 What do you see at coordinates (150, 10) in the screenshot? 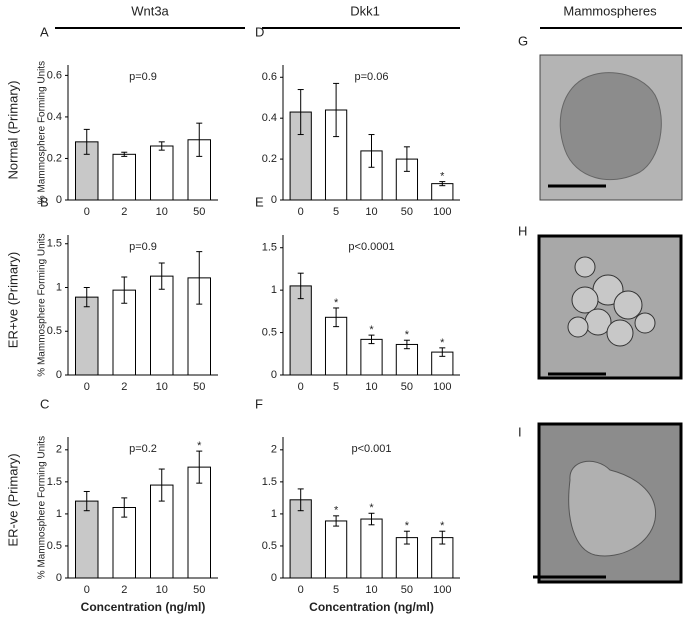
I see `column-title: Wnt3a` at bounding box center [150, 10].